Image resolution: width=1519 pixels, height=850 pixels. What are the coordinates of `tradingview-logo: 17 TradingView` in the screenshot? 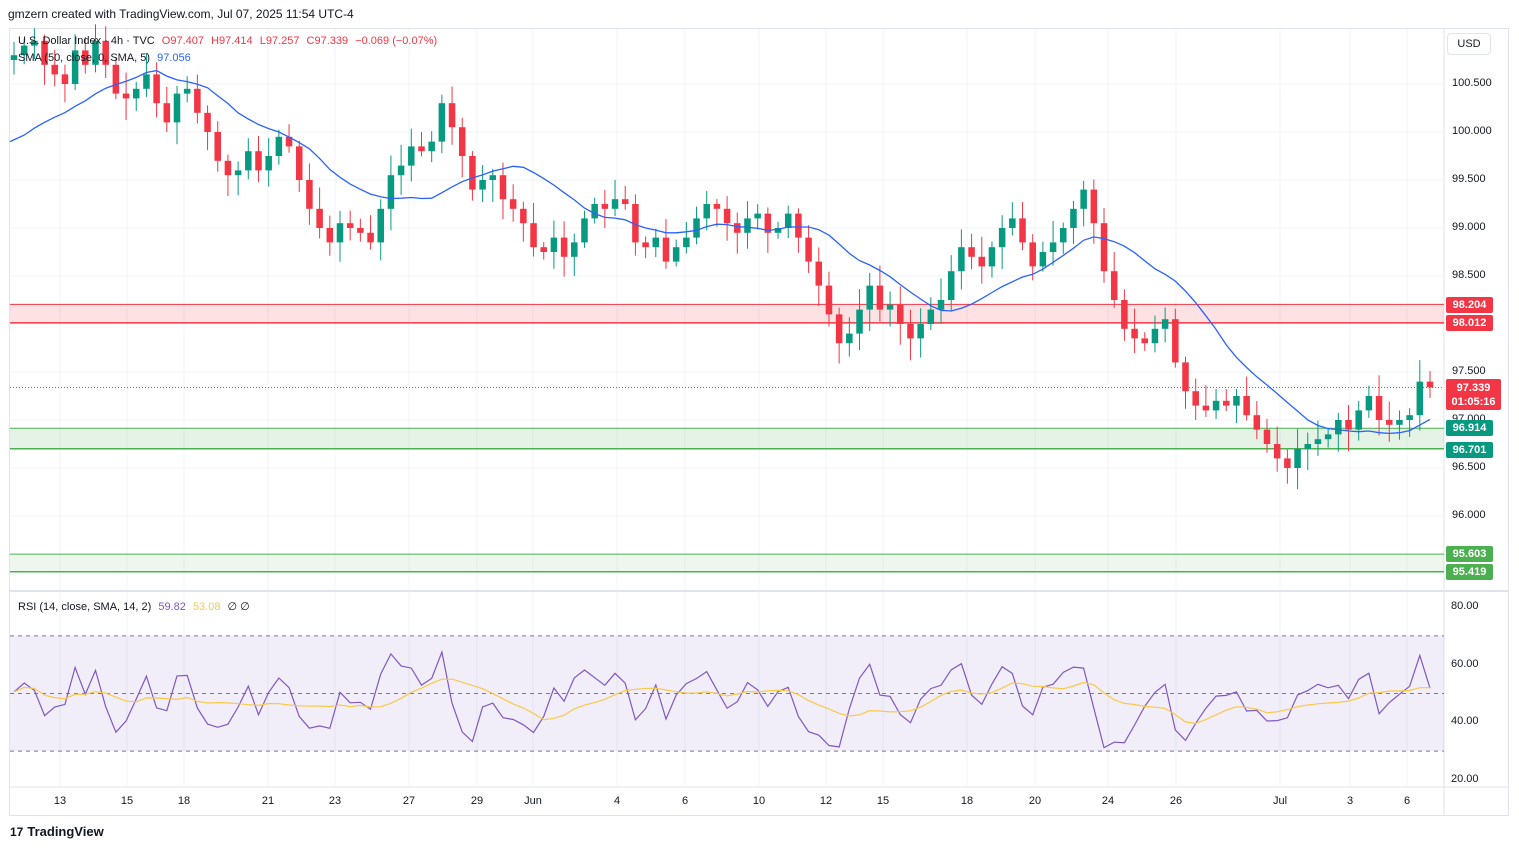 It's located at (57, 831).